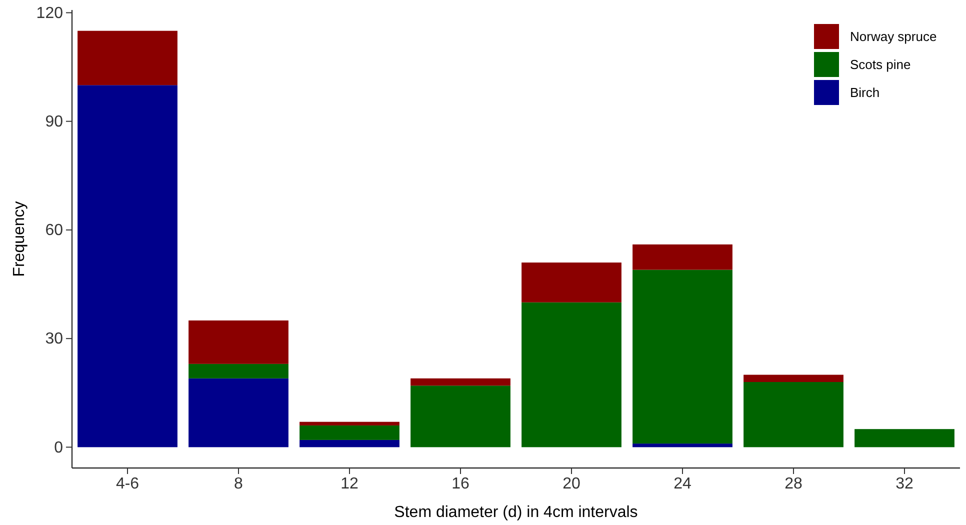  I want to click on x-tick-label: 24, so click(683, 483).